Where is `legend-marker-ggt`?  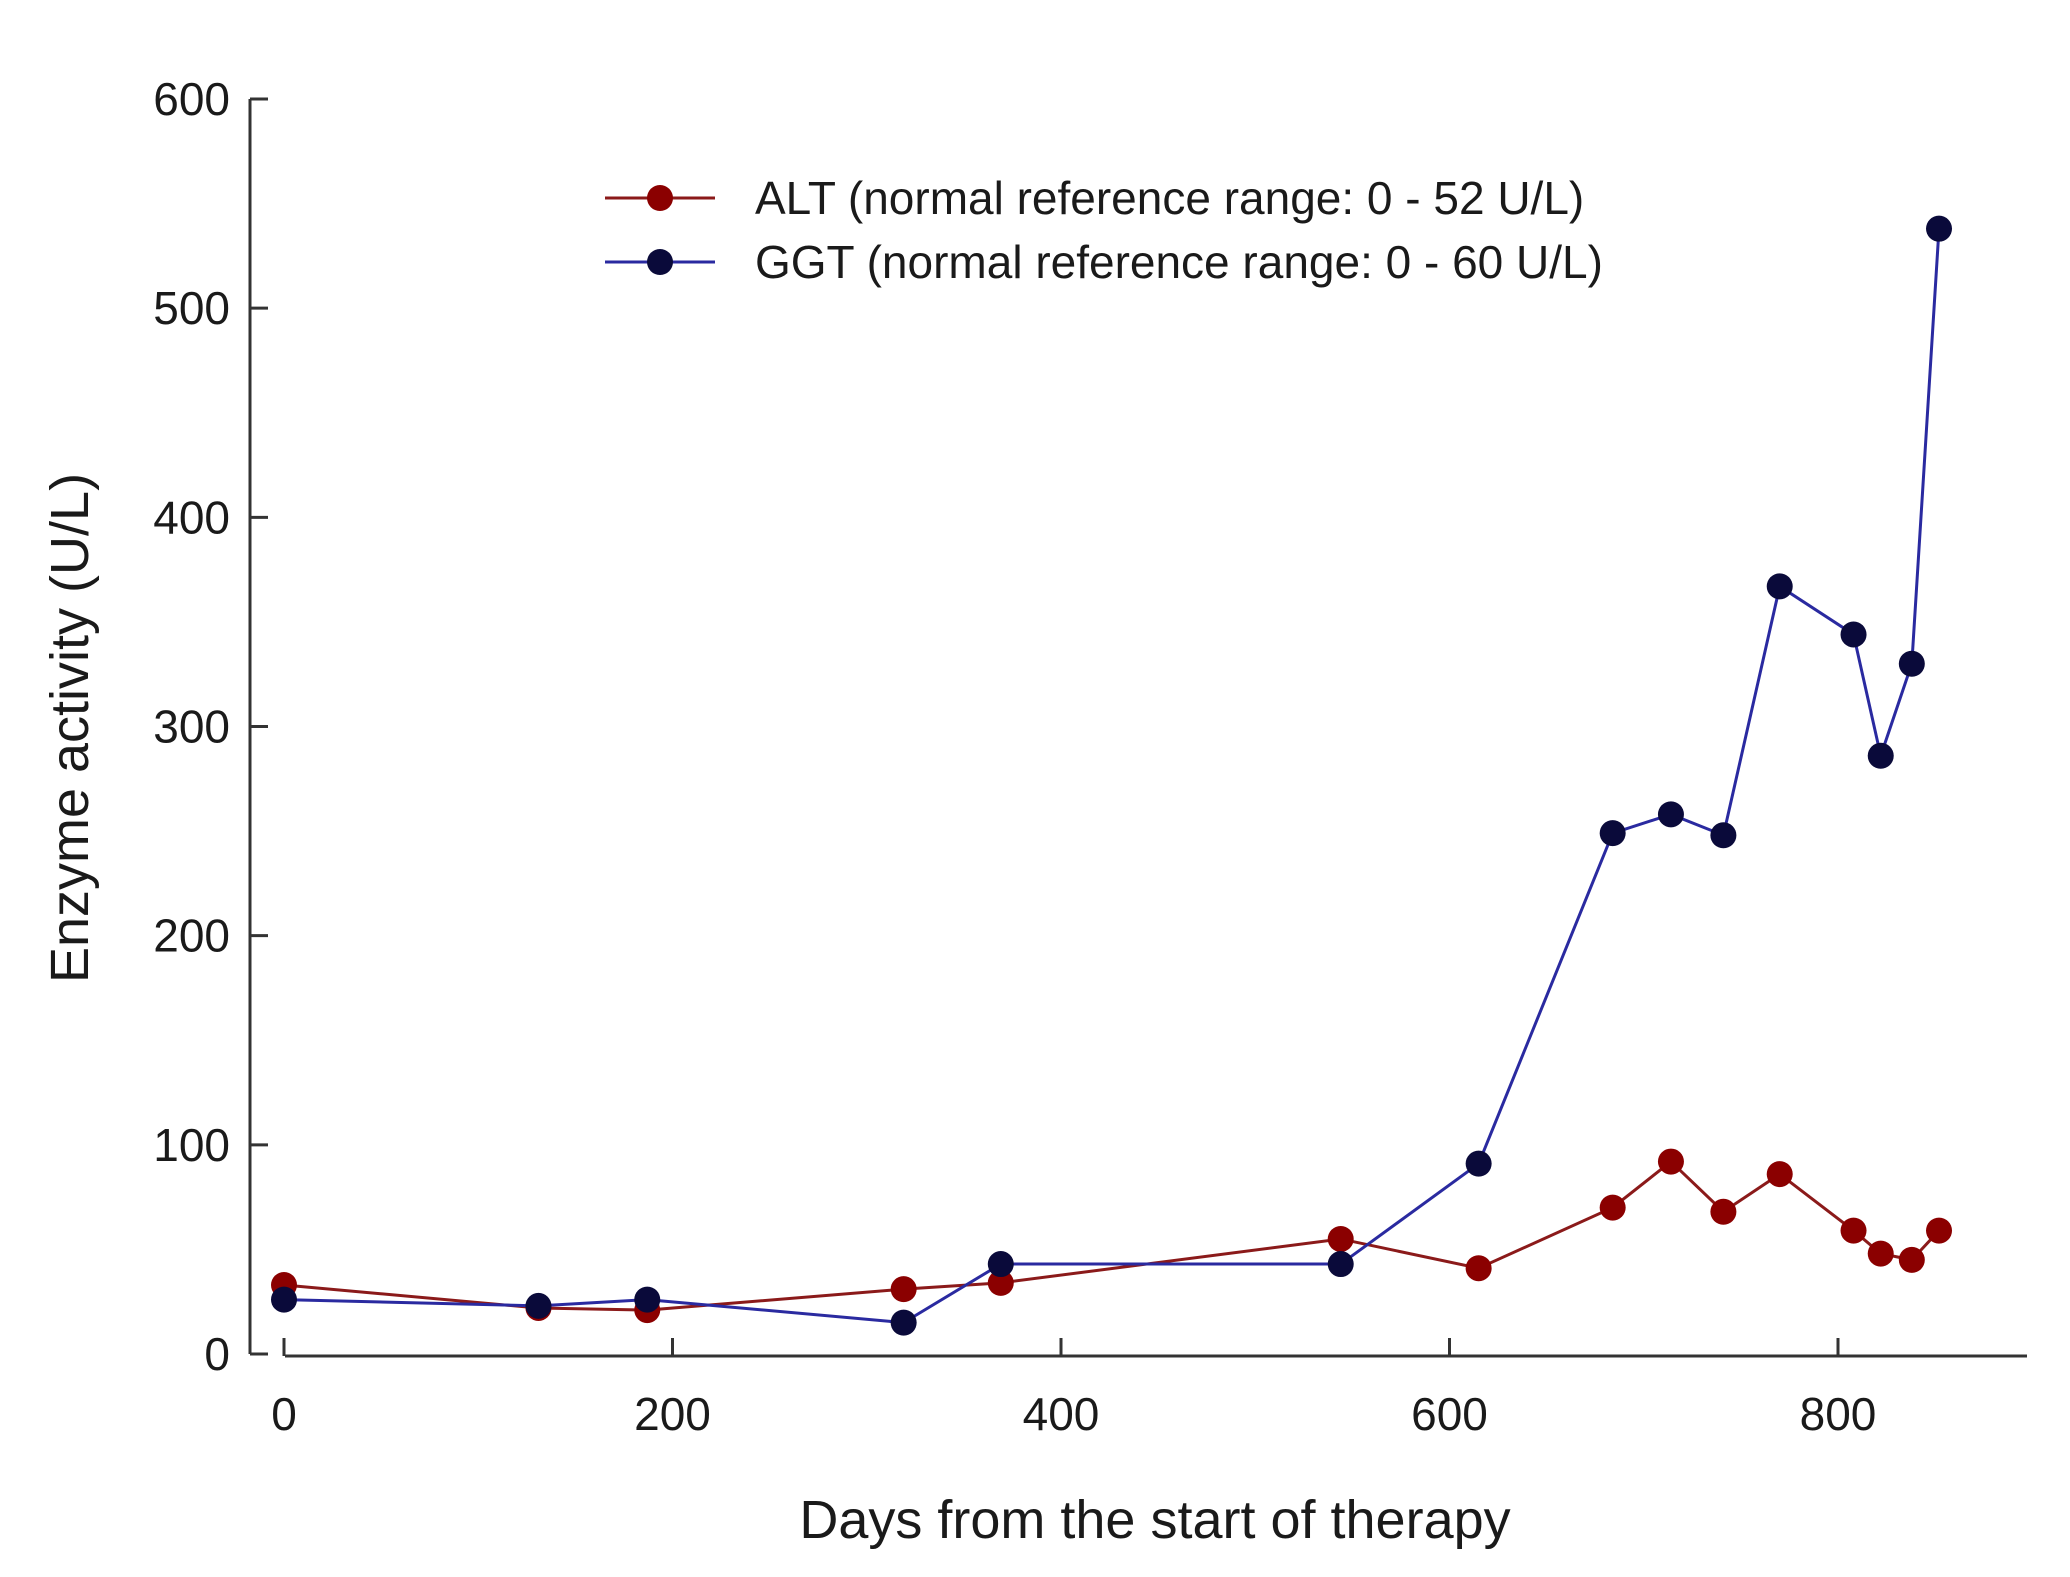
legend-marker-ggt is located at coordinates (660, 262).